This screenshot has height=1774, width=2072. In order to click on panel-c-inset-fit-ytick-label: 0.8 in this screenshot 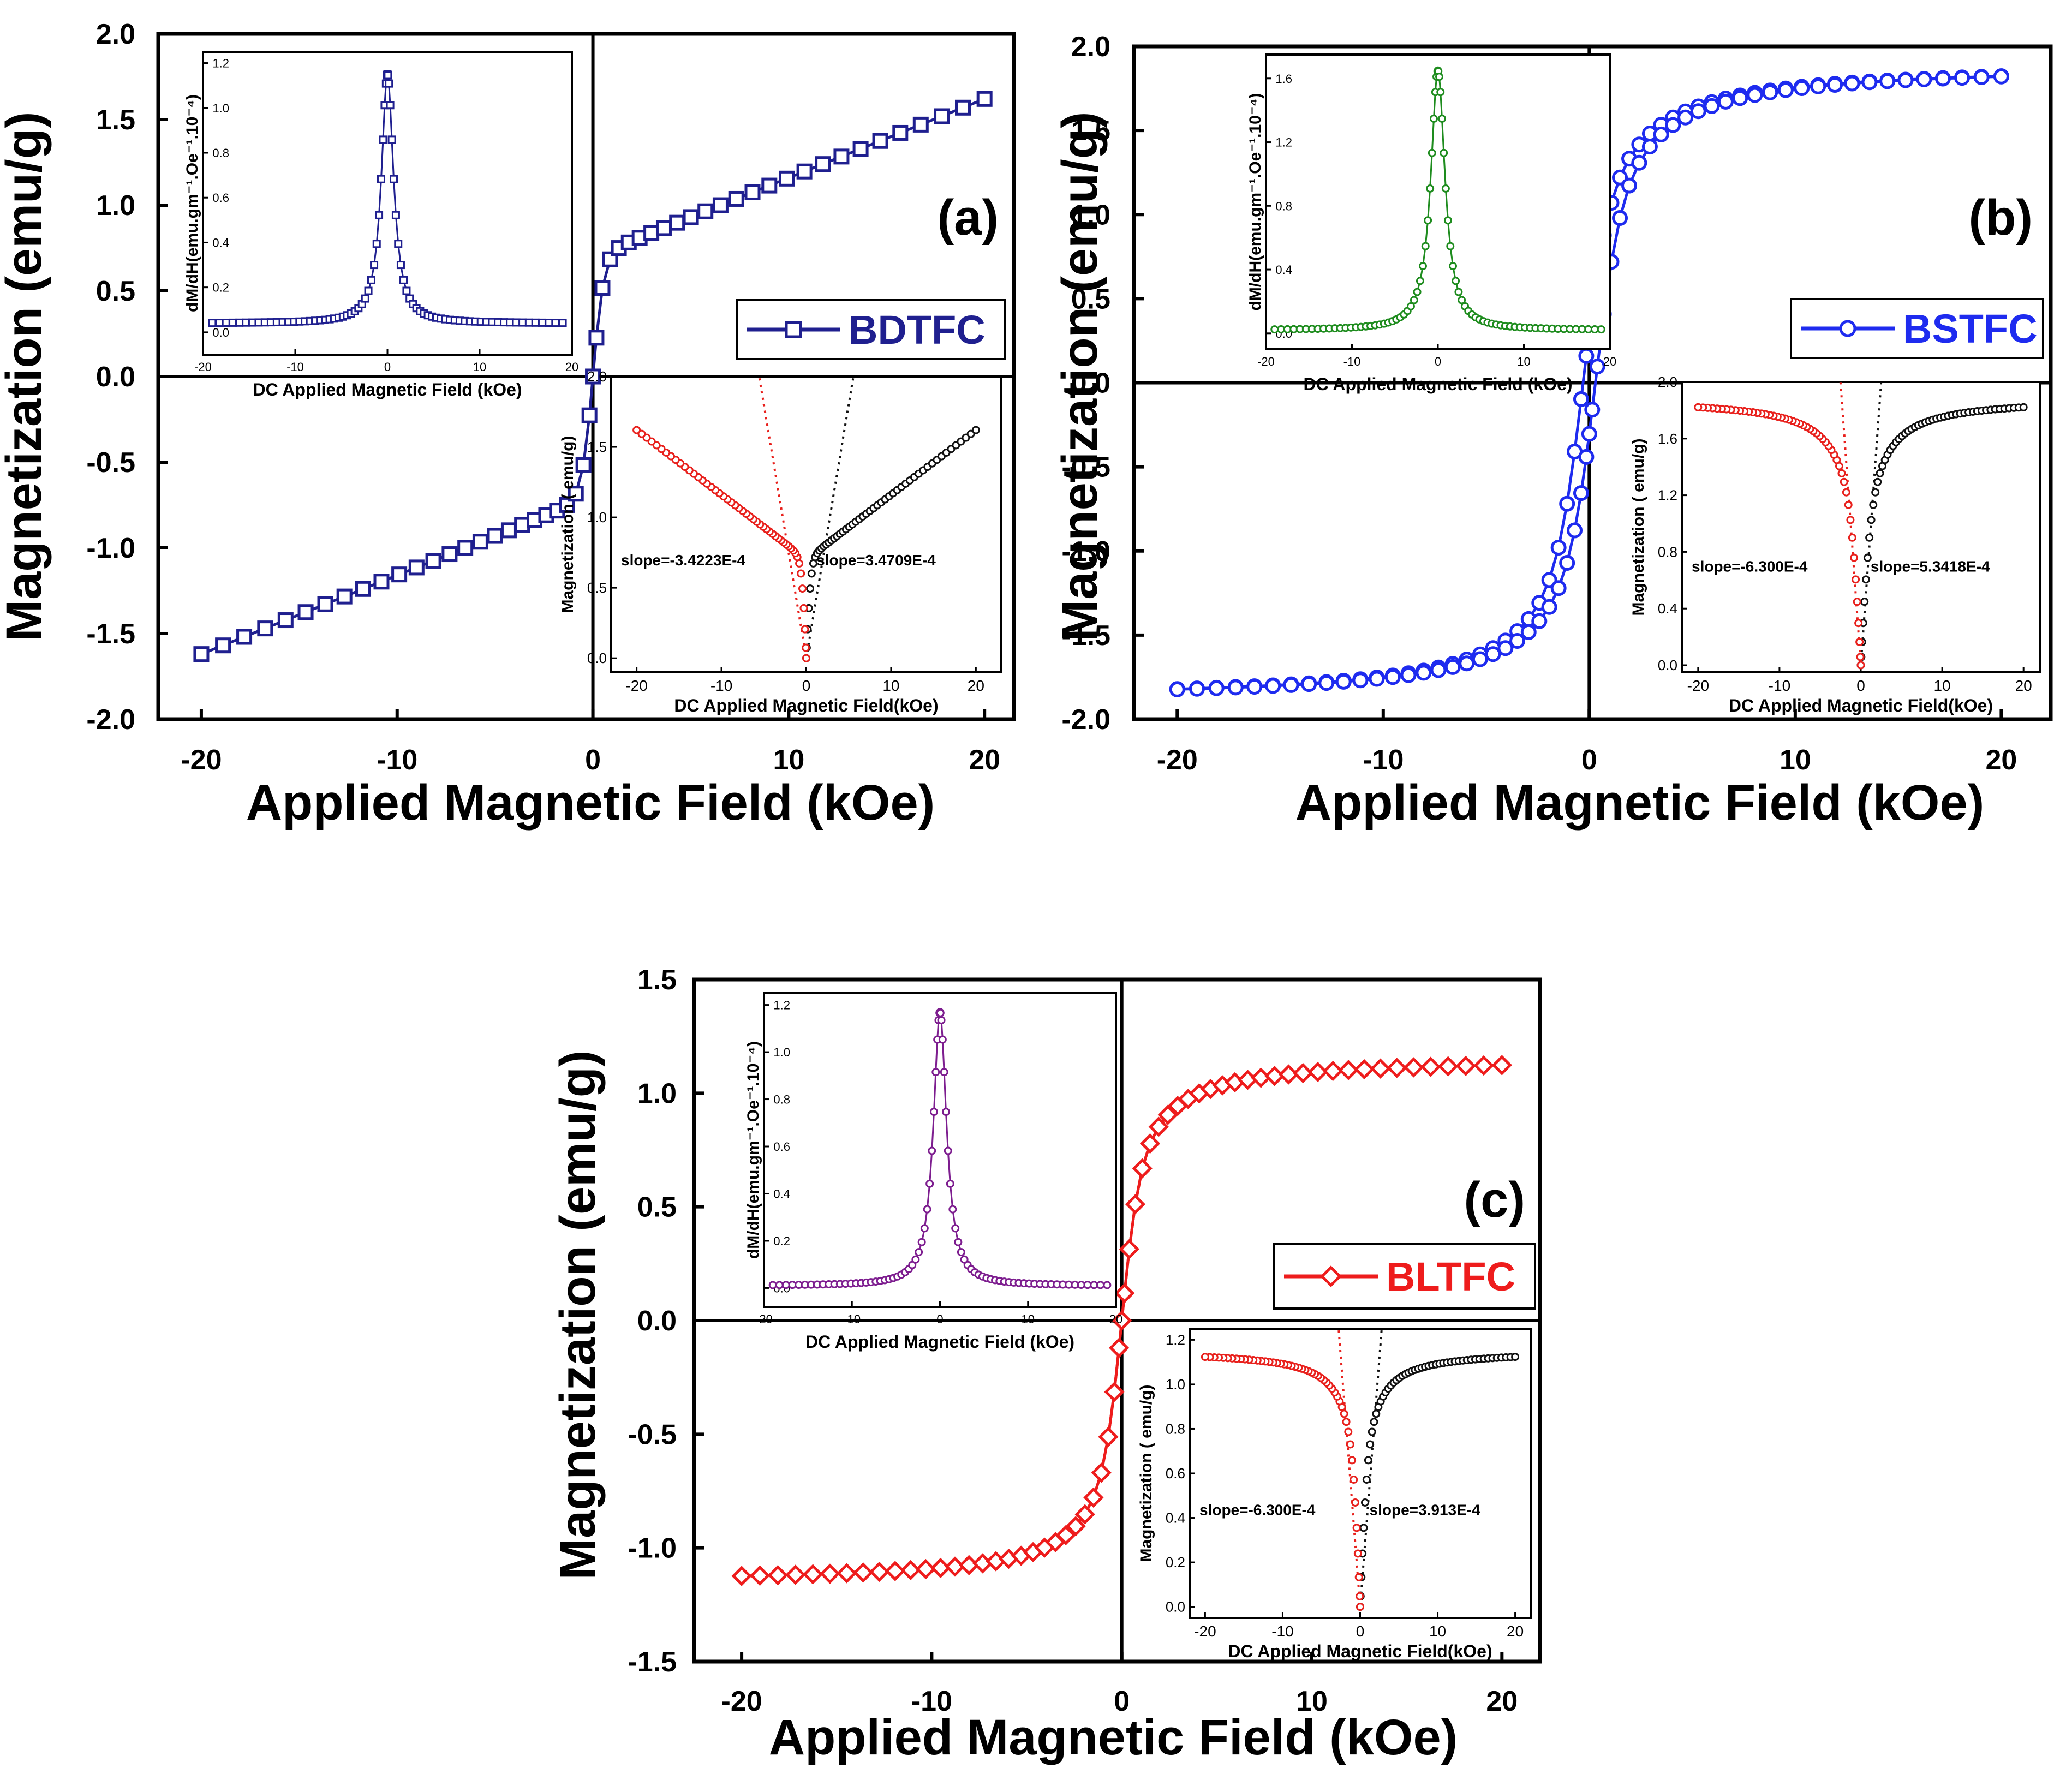, I will do `click(1176, 1428)`.